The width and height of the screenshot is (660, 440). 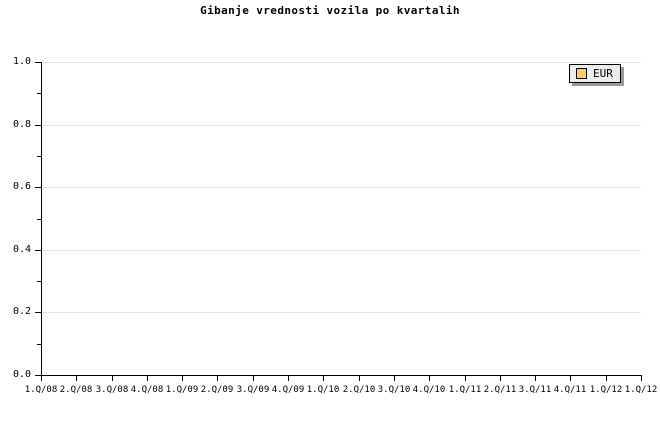 I want to click on chart-title: Gibanje vrednosti vozila po kvartalih, so click(x=330, y=10).